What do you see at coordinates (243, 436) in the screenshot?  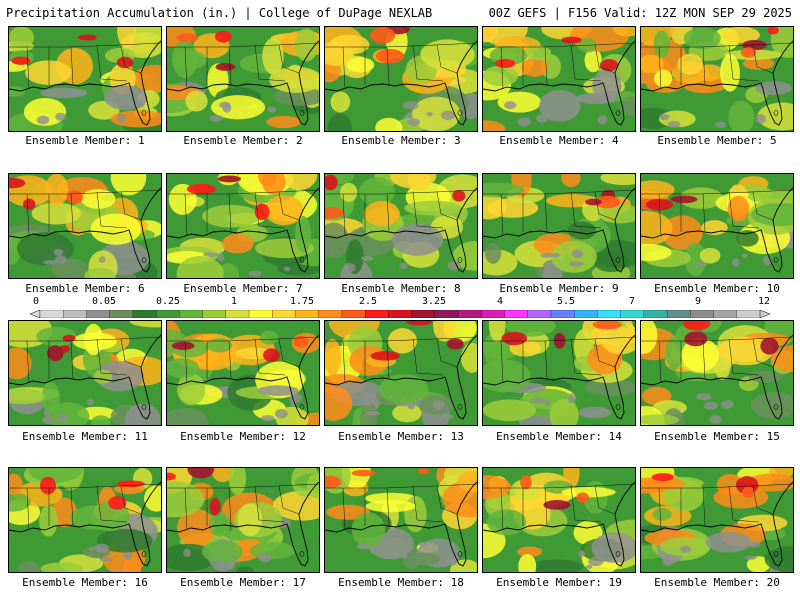 I see `ensemble-member-caption: Ensemble Member: 12` at bounding box center [243, 436].